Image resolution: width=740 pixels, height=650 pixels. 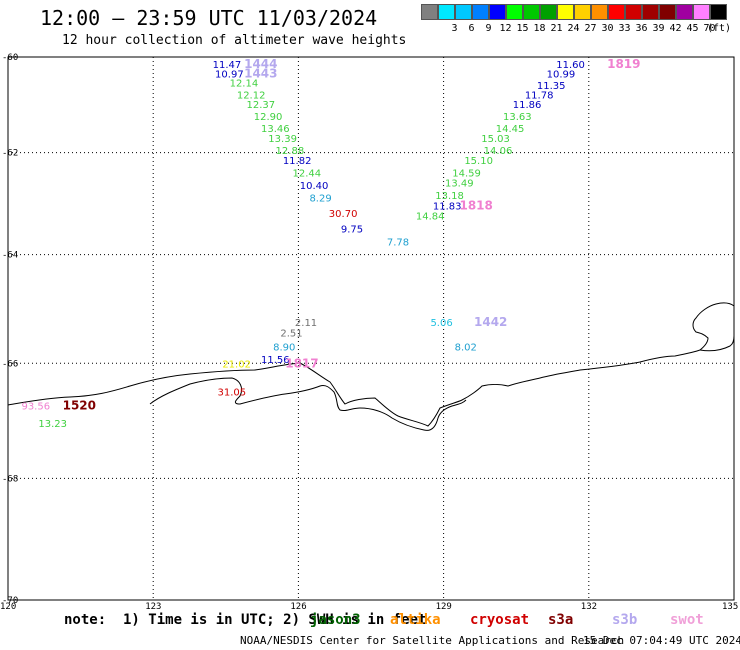 I want to click on lon-label: 123, so click(x=153, y=606).